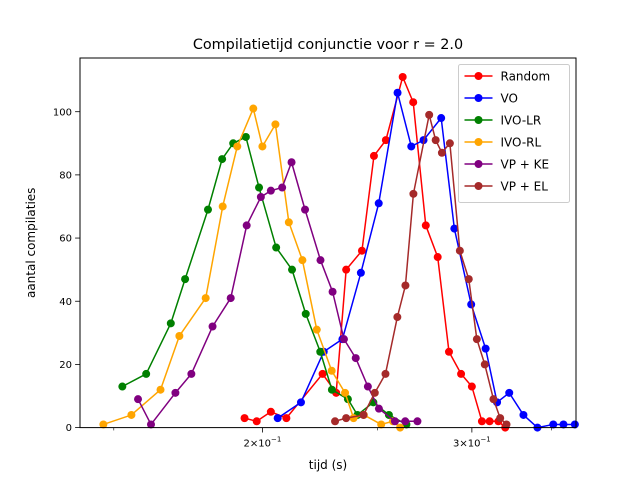 This screenshot has width=640, height=480. I want to click on legend-label: VP + KE, so click(525, 165).